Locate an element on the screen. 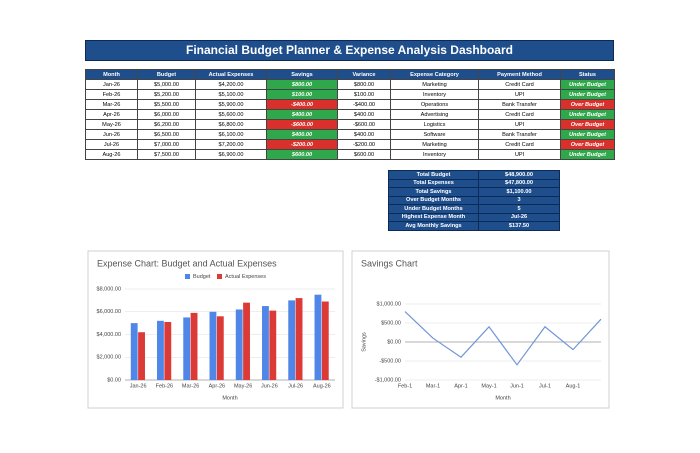 The height and width of the screenshot is (453, 700). x-tick-label: Jul-26 is located at coordinates (295, 386).